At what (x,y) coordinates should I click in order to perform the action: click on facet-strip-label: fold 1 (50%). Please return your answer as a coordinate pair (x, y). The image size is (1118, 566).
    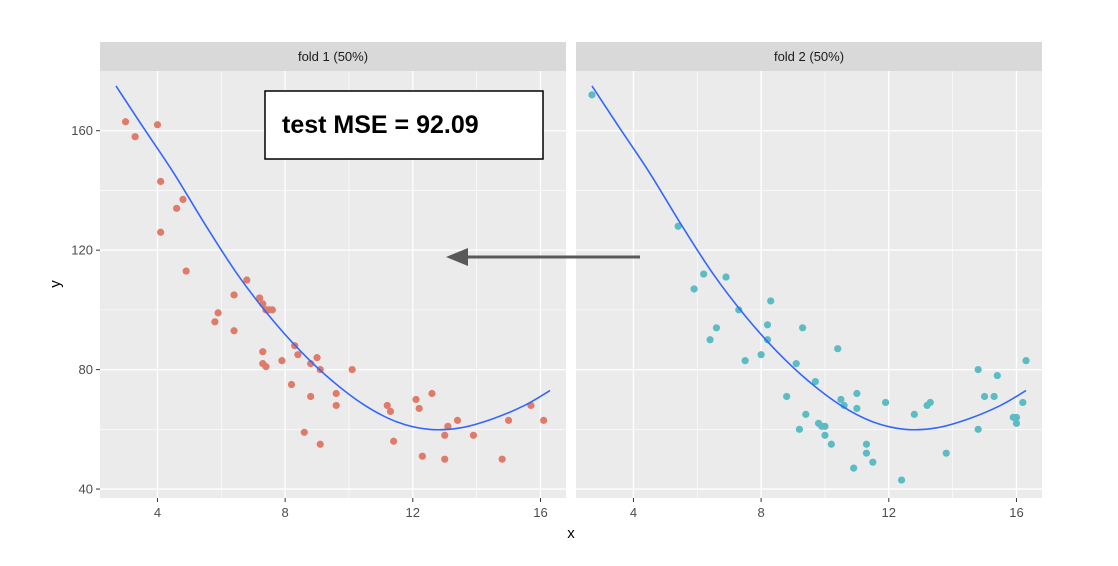
    Looking at the image, I should click on (333, 56).